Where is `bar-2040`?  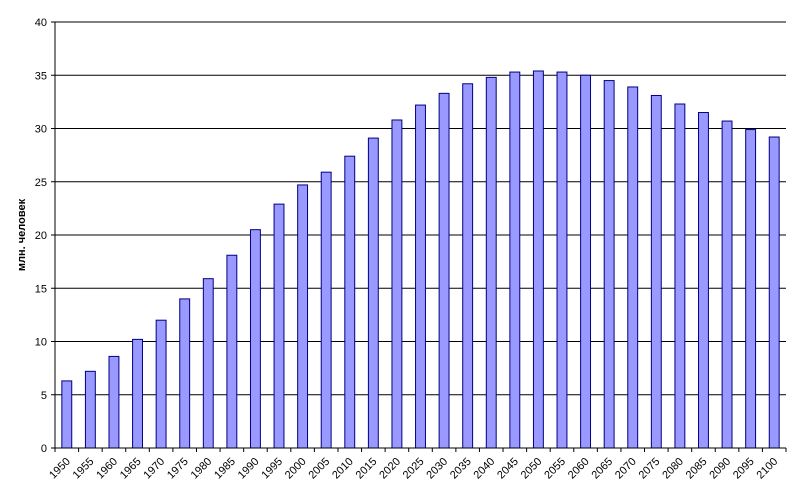
bar-2040 is located at coordinates (491, 262).